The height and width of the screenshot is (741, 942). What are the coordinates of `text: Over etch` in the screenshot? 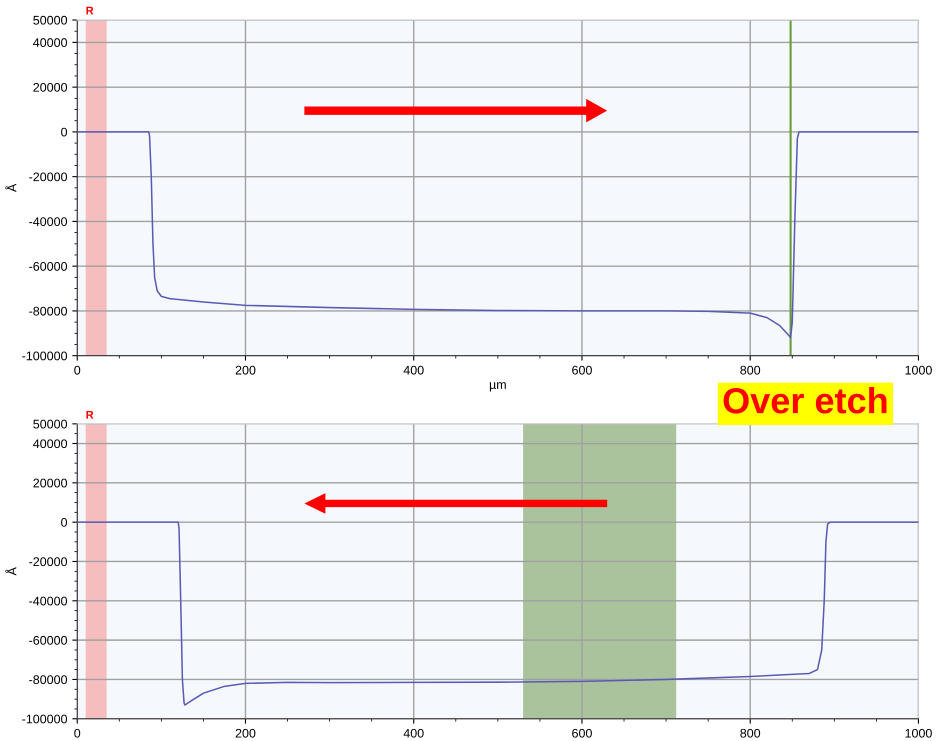 It's located at (805, 400).